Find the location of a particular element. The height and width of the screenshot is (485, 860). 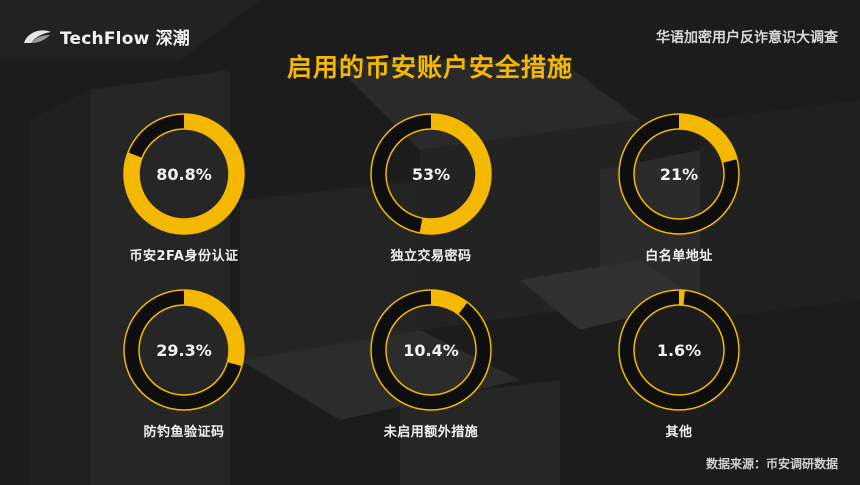

category-label: 独立交易密码 is located at coordinates (431, 256).